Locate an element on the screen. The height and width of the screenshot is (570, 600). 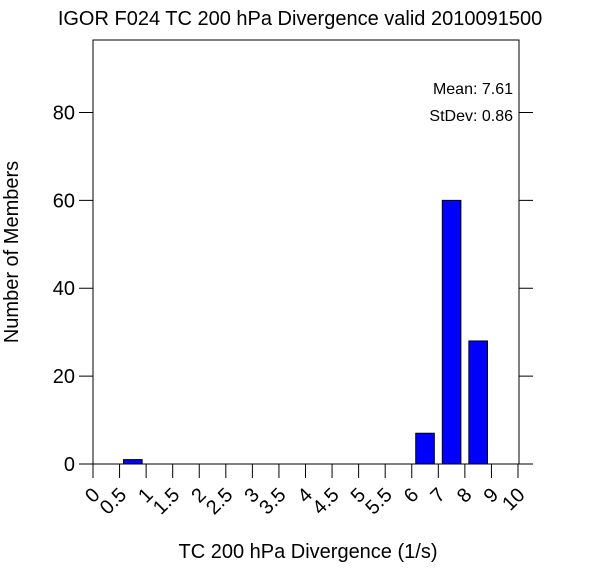
y-axis-right is located at coordinates (526, 288).